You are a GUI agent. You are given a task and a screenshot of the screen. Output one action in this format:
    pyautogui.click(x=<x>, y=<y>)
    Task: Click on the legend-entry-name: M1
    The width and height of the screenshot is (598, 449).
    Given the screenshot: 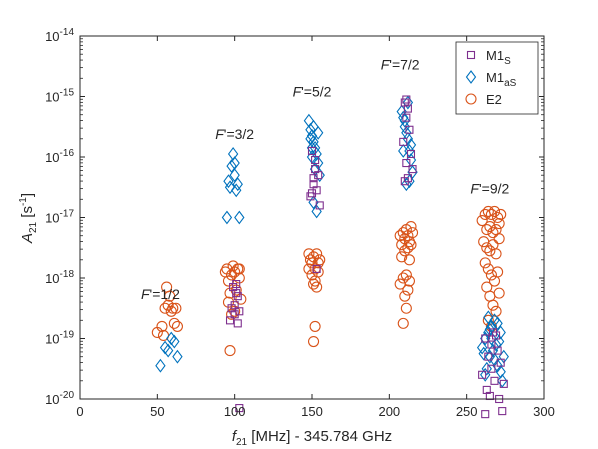 What is the action you would take?
    pyautogui.click(x=495, y=77)
    